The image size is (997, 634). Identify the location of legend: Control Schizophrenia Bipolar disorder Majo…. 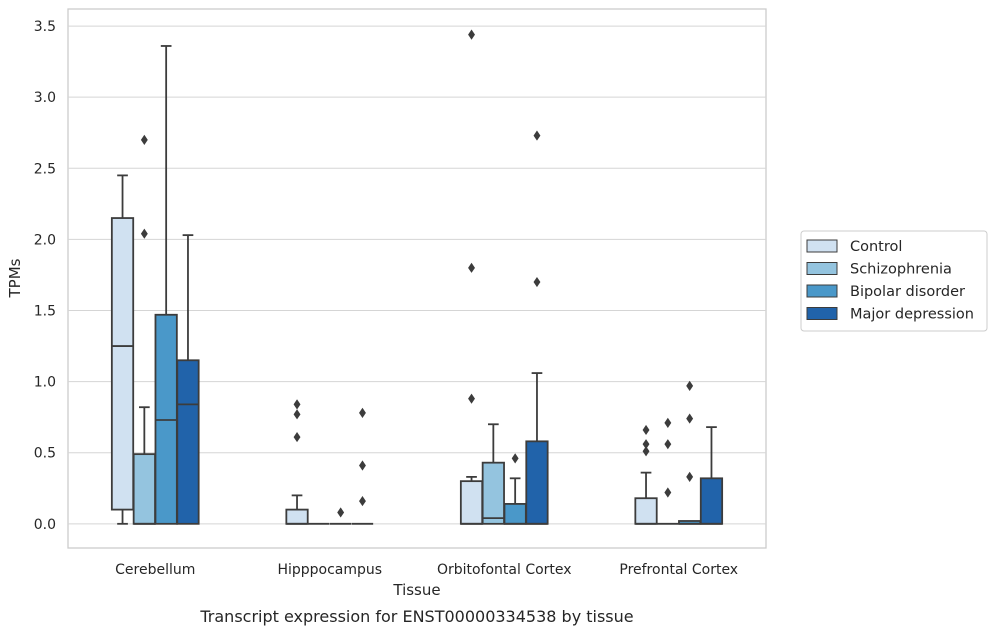
(894, 281).